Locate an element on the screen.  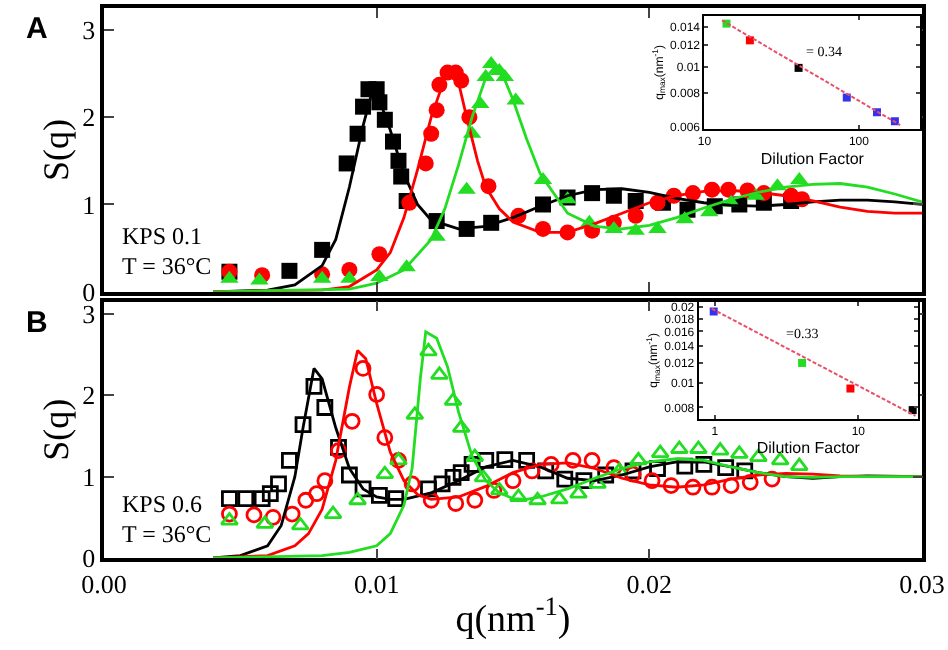
chart-title: A is located at coordinates (37, 29).